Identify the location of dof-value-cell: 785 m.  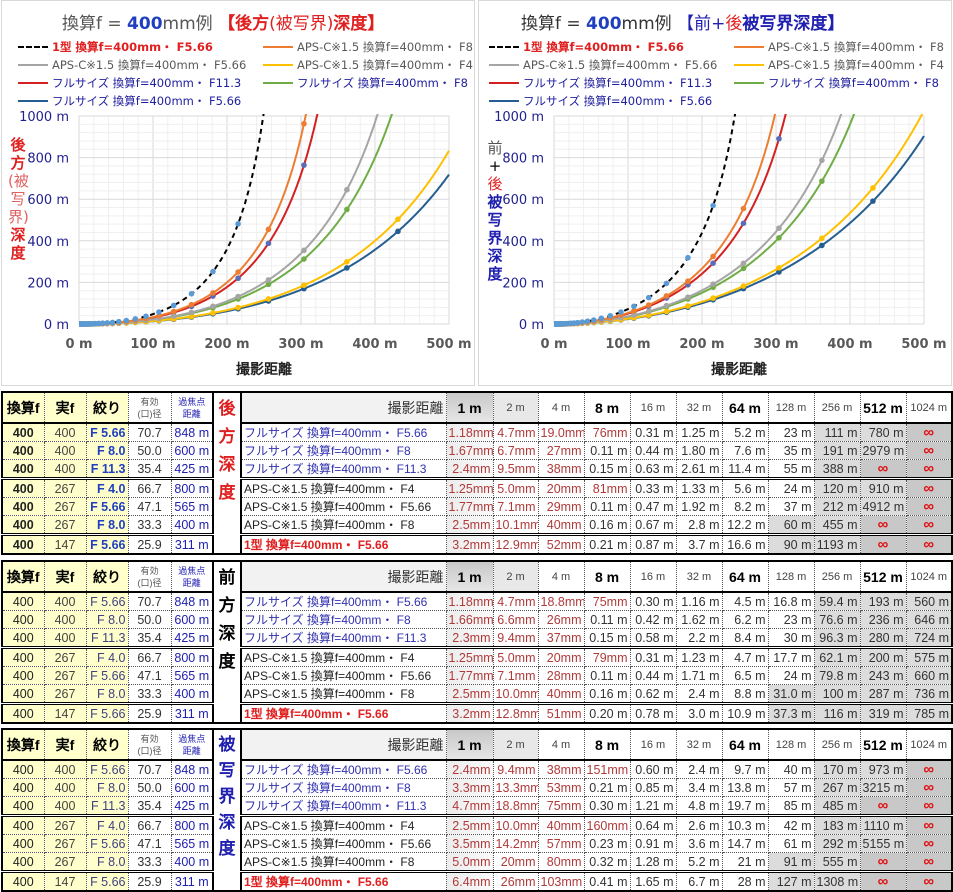
(929, 713).